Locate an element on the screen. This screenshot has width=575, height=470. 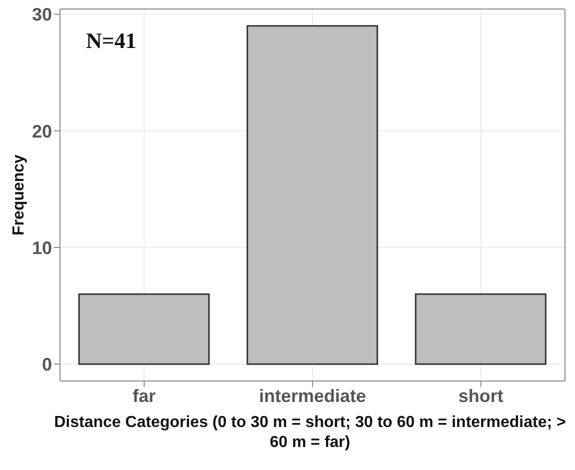
x-tick-label: far is located at coordinates (144, 396).